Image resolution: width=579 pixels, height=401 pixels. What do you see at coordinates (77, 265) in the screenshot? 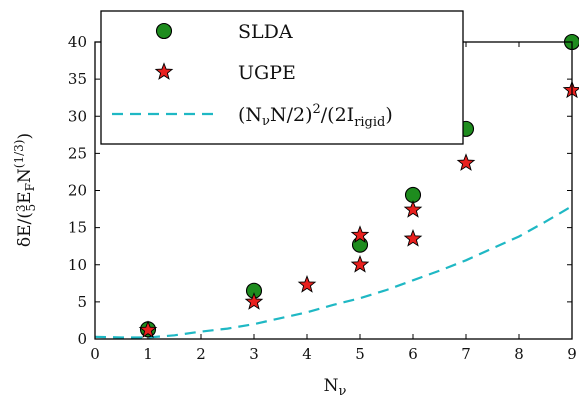
I see `y-tick-label: 10` at bounding box center [77, 265].